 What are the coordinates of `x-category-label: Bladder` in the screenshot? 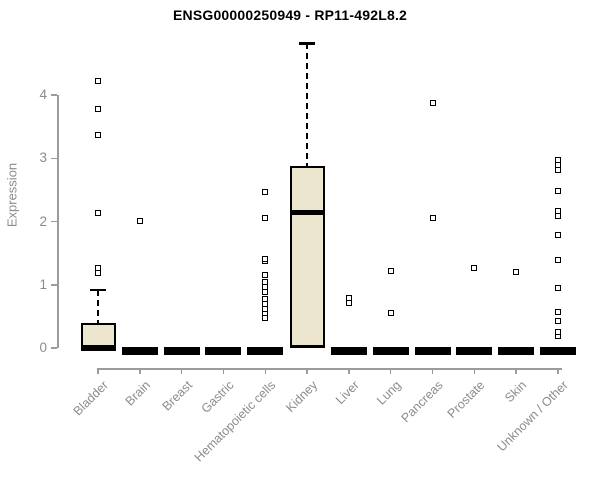 It's located at (90, 398).